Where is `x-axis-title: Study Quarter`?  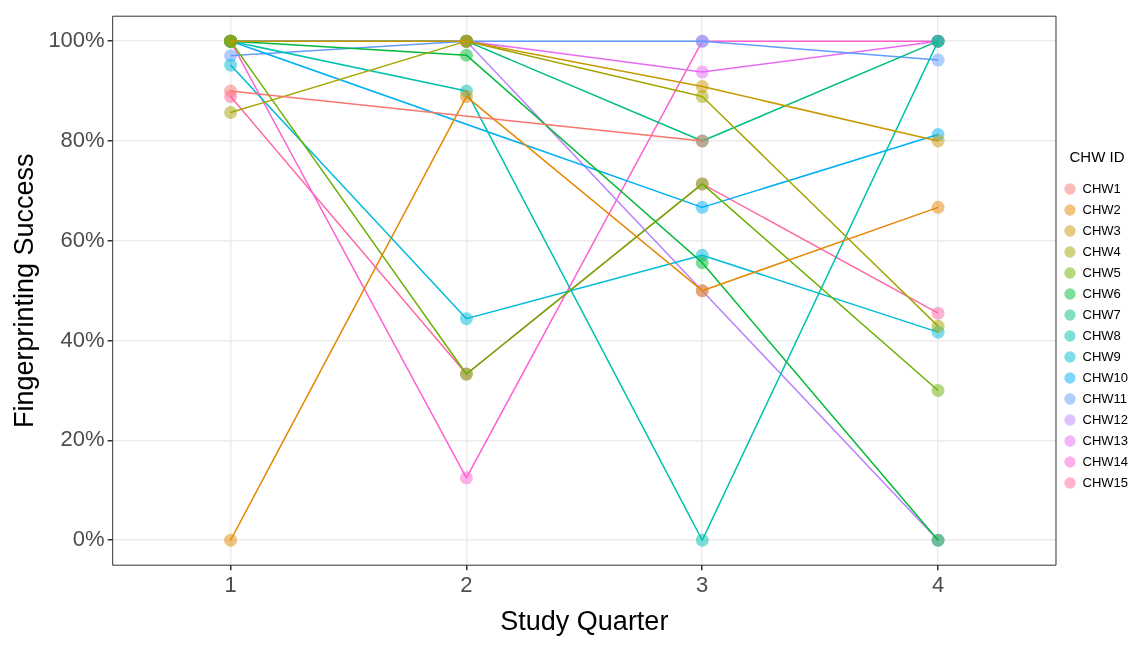
x-axis-title: Study Quarter is located at coordinates (584, 621).